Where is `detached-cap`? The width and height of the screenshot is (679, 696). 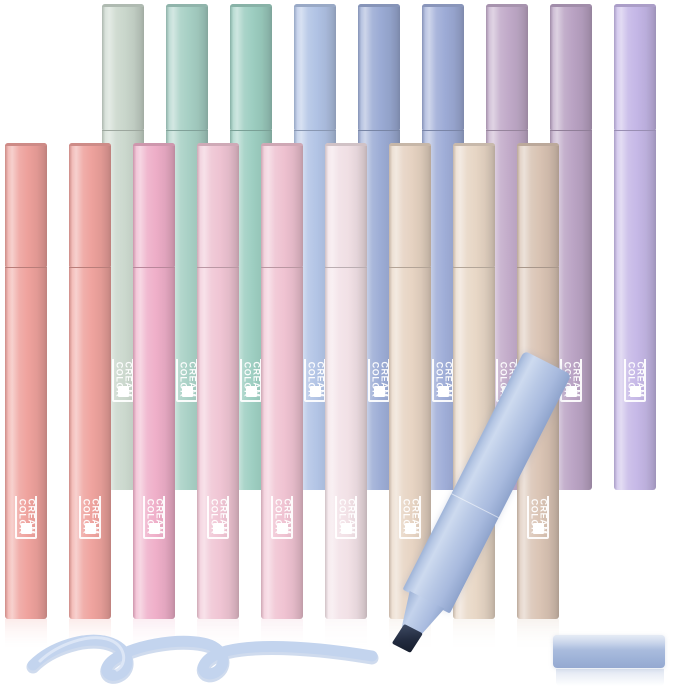
detached-cap is located at coordinates (609, 651).